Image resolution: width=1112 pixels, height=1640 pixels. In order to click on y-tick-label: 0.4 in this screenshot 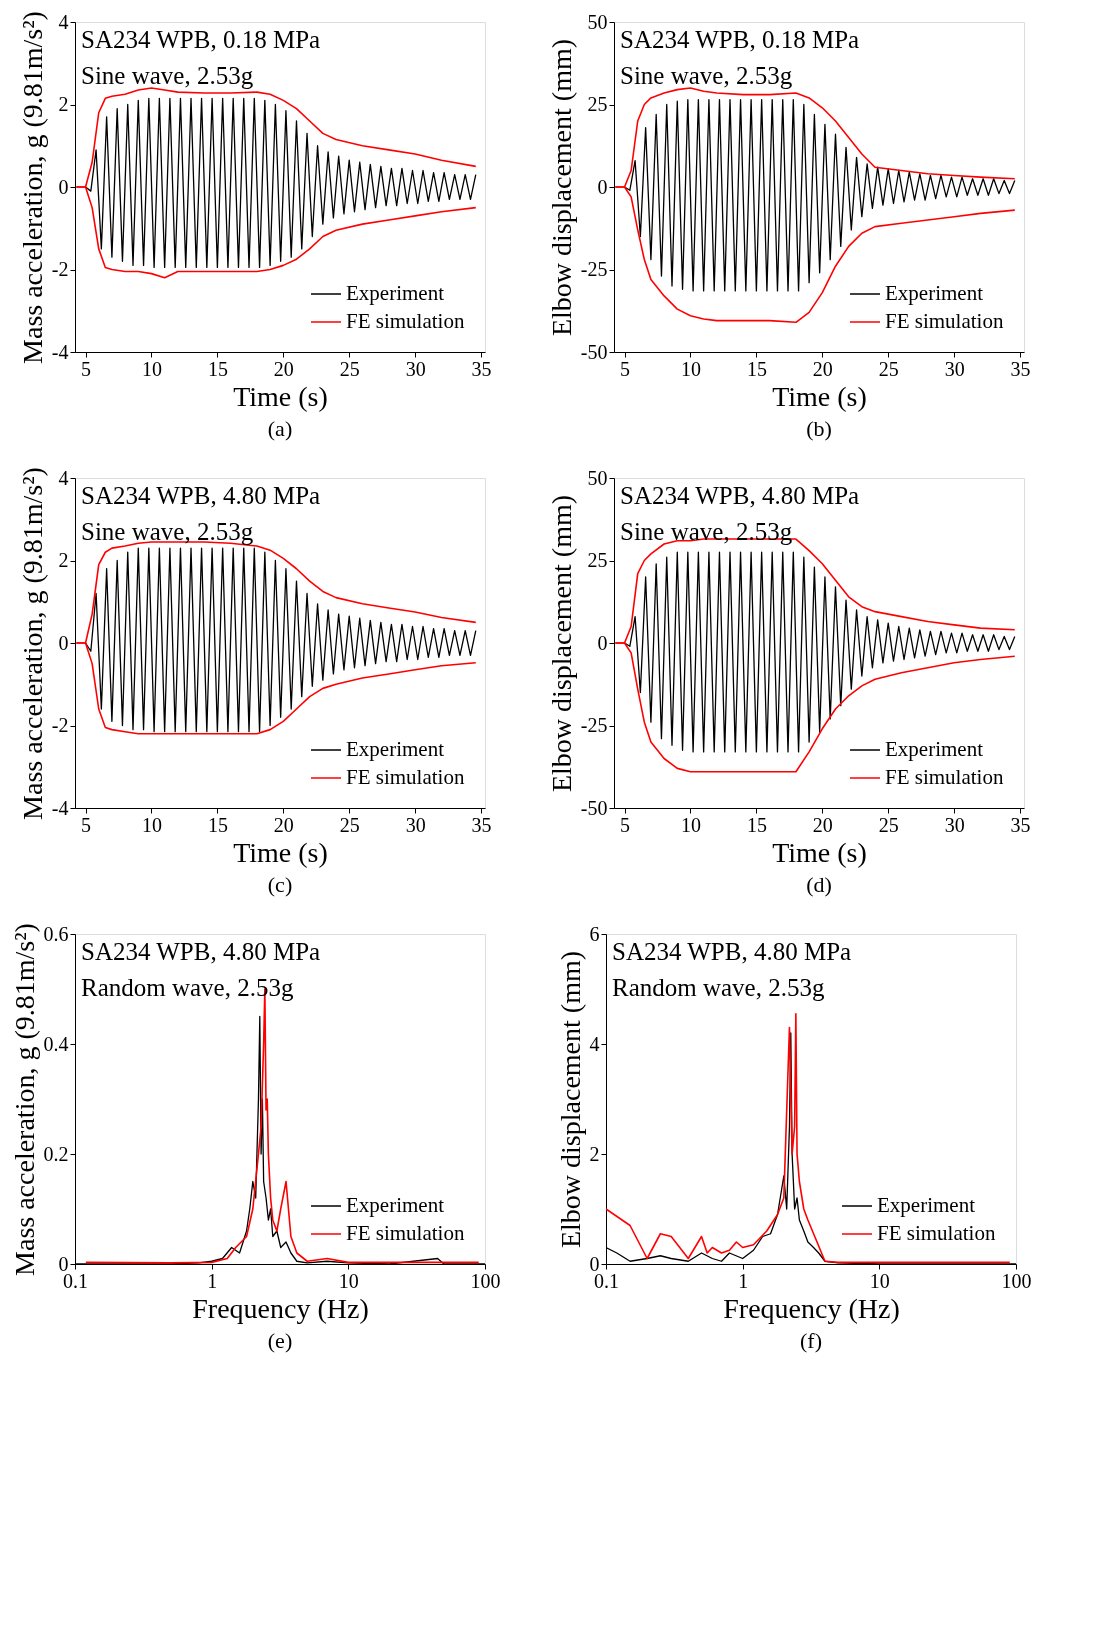, I will do `click(56, 1043)`.